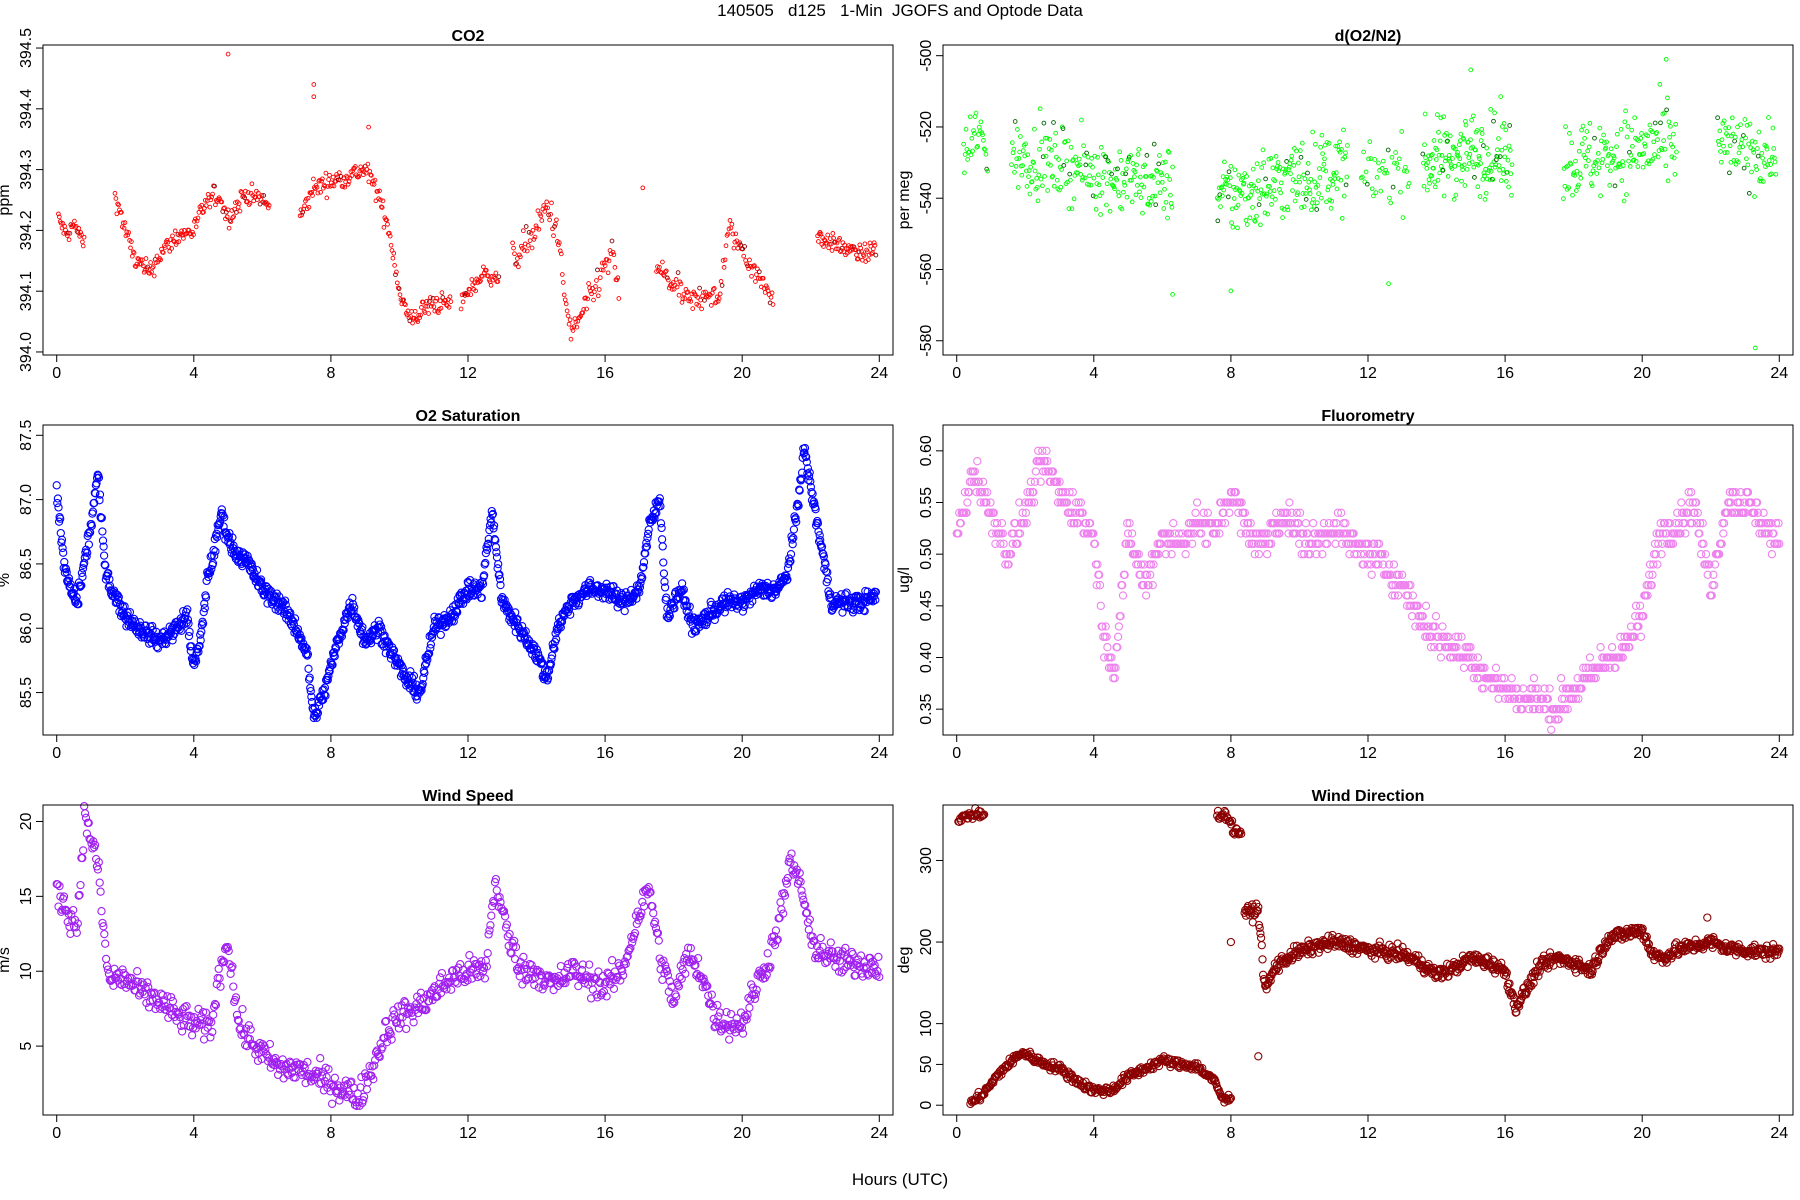  Describe the element at coordinates (26, 169) in the screenshot. I see `y-tick-label: 394.3` at that location.